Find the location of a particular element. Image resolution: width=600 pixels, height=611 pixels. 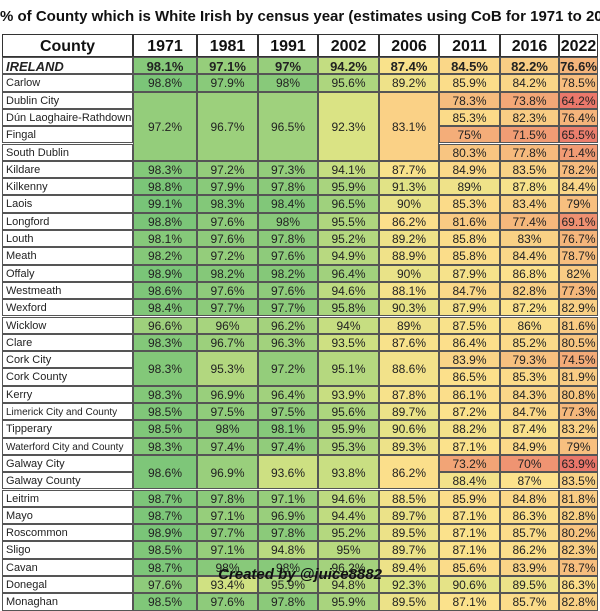

value-cell: 84.4% is located at coordinates (529, 256).